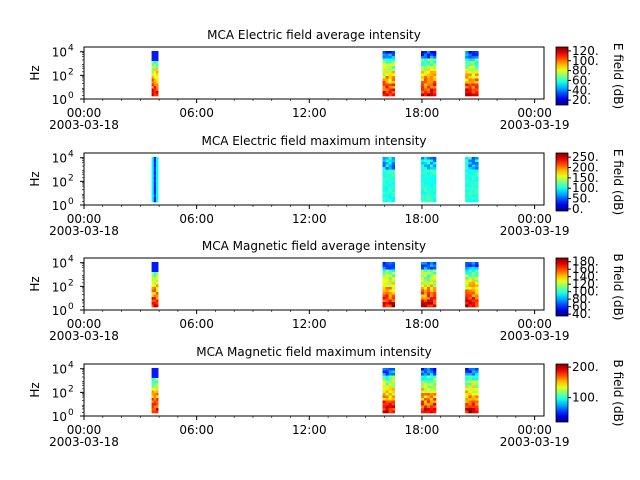 This screenshot has width=640, height=480. I want to click on x-date-label: 2003-03-19, so click(535, 442).